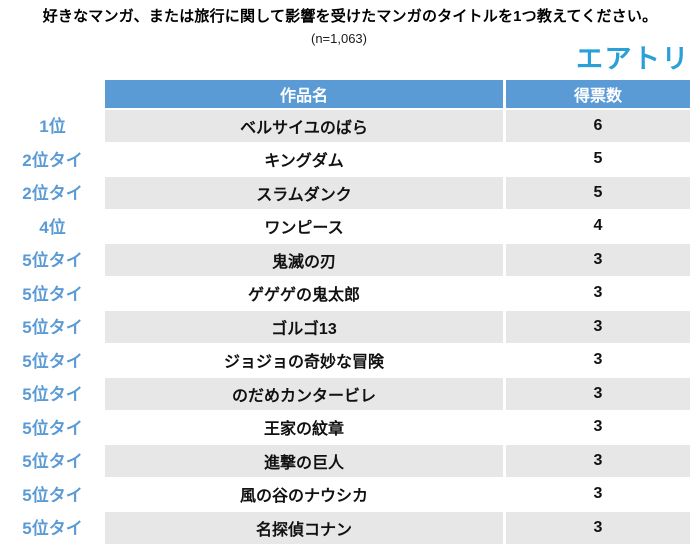 Image resolution: width=700 pixels, height=560 pixels. What do you see at coordinates (304, 292) in the screenshot?
I see `work-name-cell: ゲゲゲの鬼太郎` at bounding box center [304, 292].